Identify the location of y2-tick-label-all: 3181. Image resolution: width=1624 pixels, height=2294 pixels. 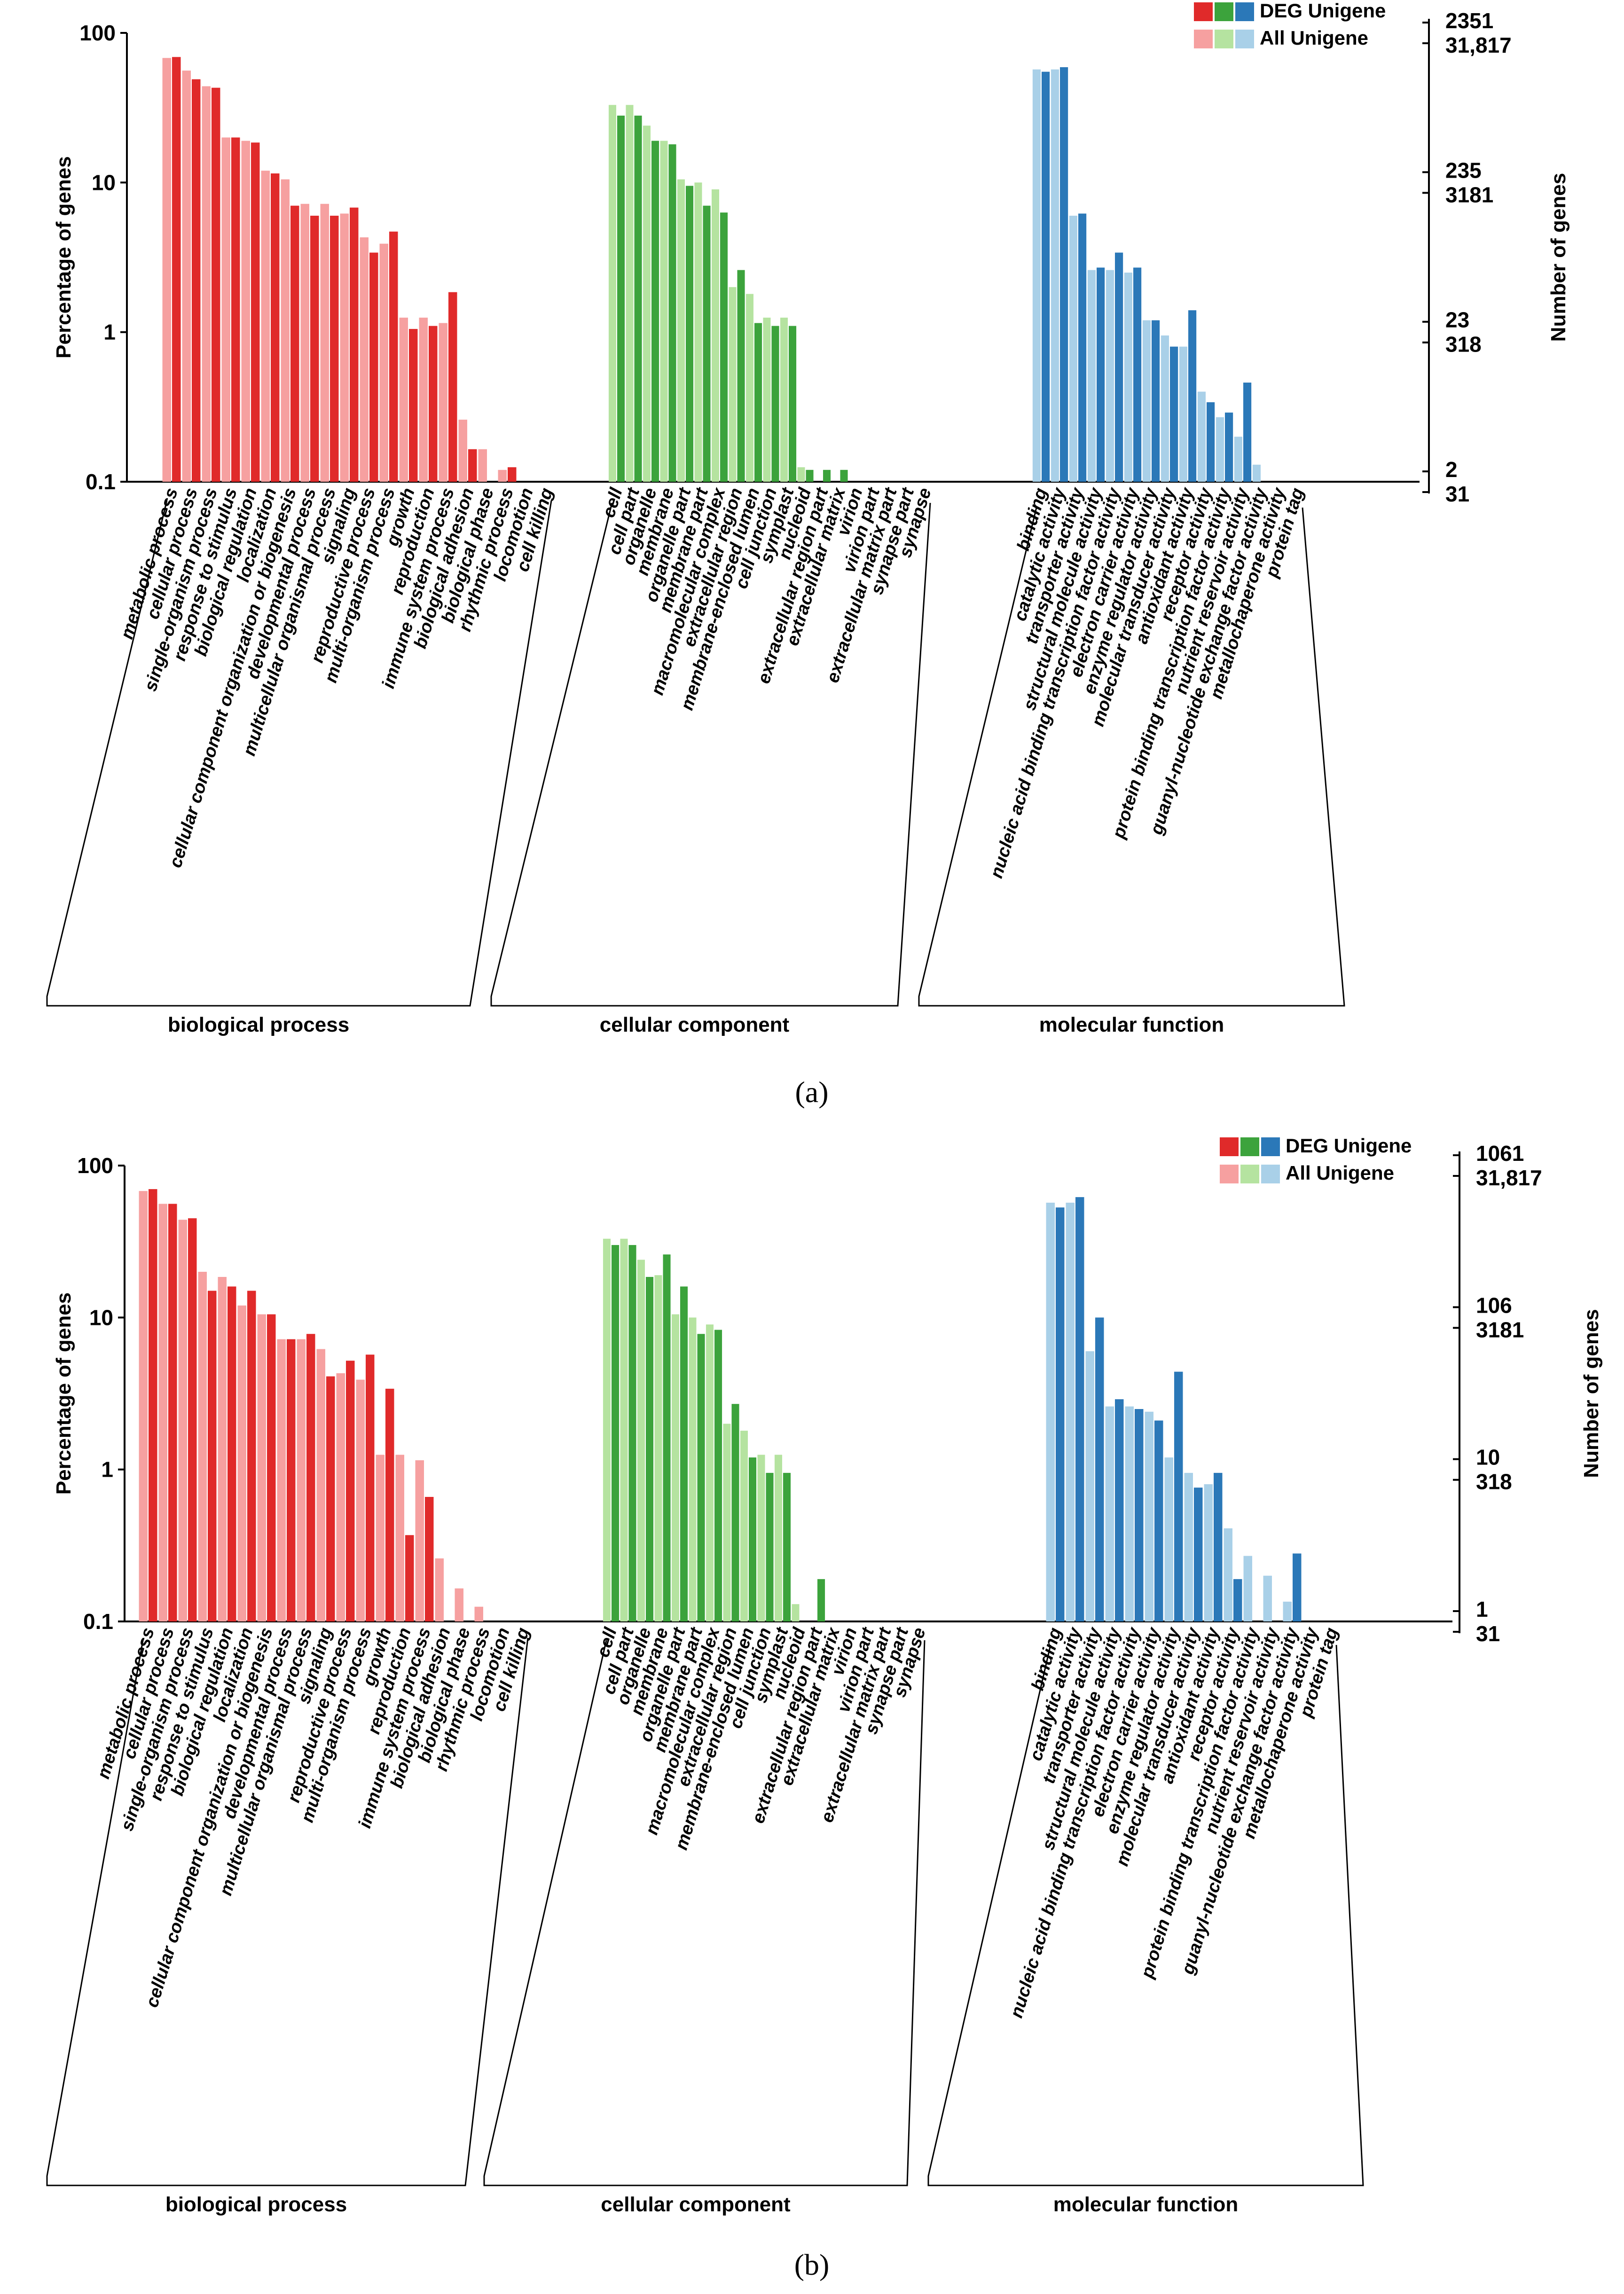
(1500, 1329).